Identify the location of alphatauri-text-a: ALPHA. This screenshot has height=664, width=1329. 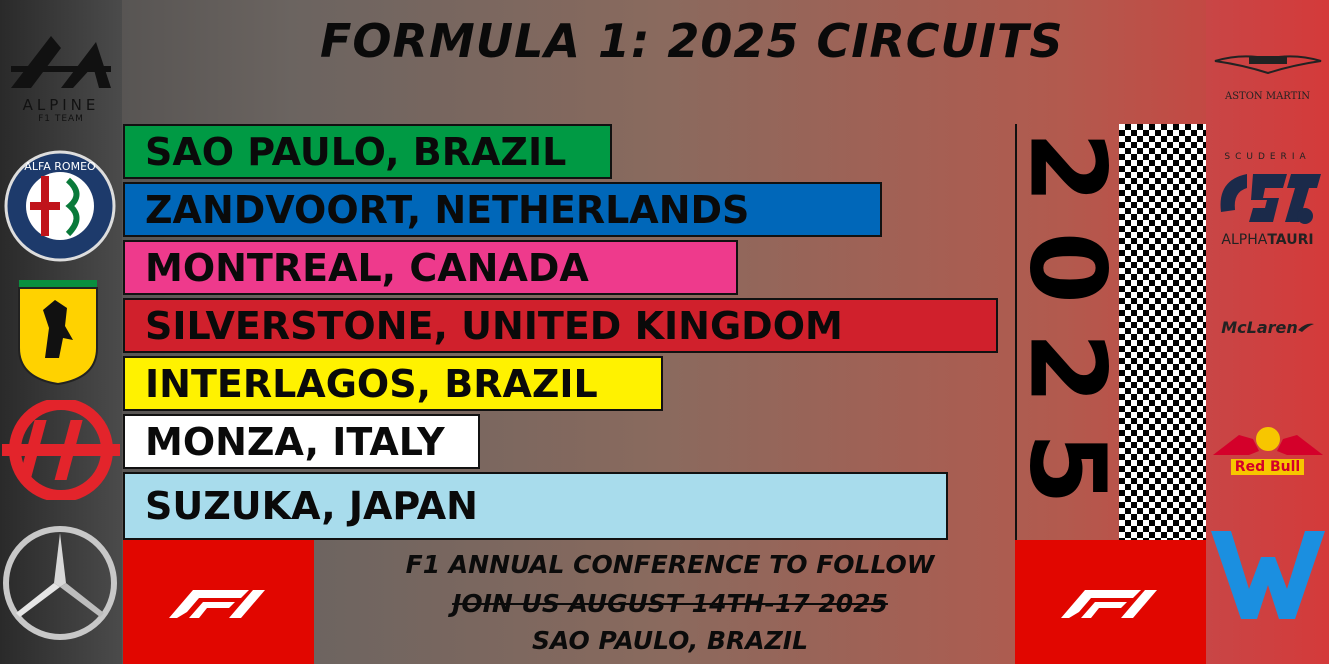
(1244, 240).